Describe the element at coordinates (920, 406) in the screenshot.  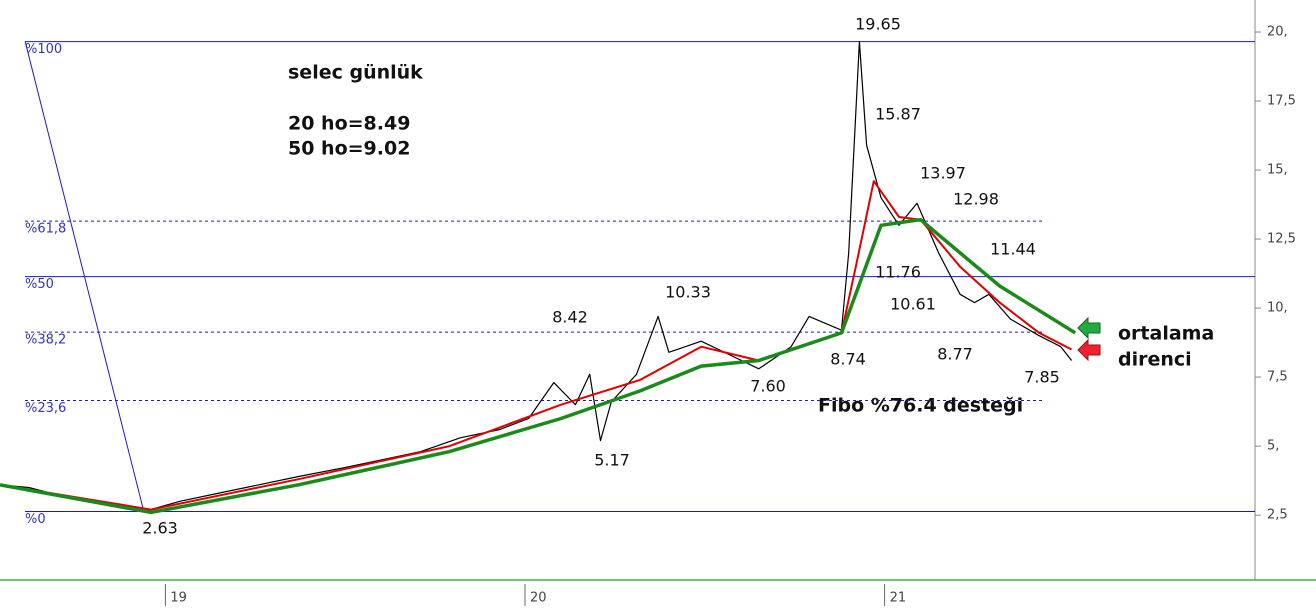
I see `support-label: Fibo %76.4 desteği` at that location.